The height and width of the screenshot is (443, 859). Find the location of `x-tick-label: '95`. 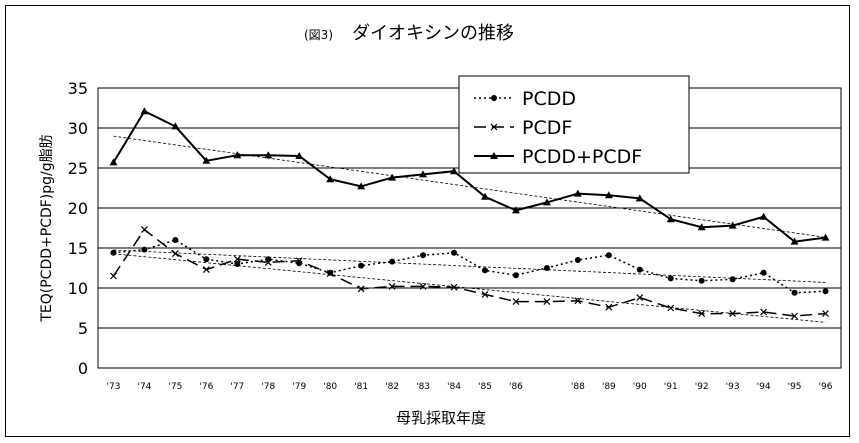

x-tick-label: '95 is located at coordinates (795, 387).